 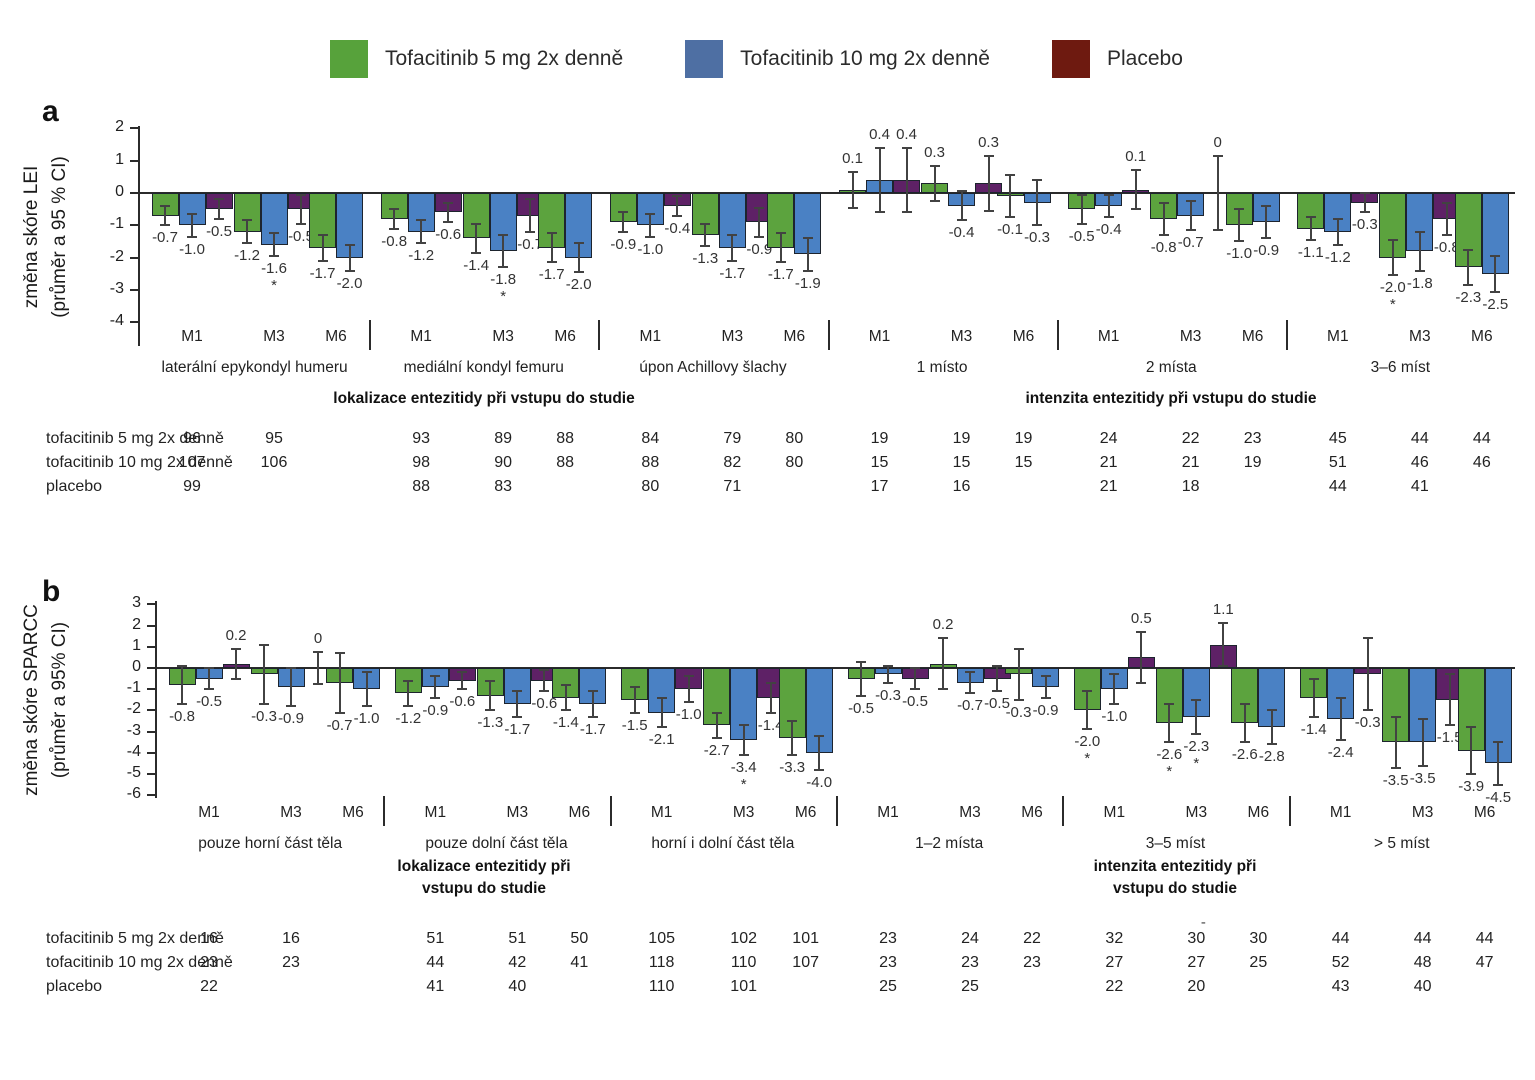 I want to click on group-label: mediální kondyl femuru, so click(x=483, y=367).